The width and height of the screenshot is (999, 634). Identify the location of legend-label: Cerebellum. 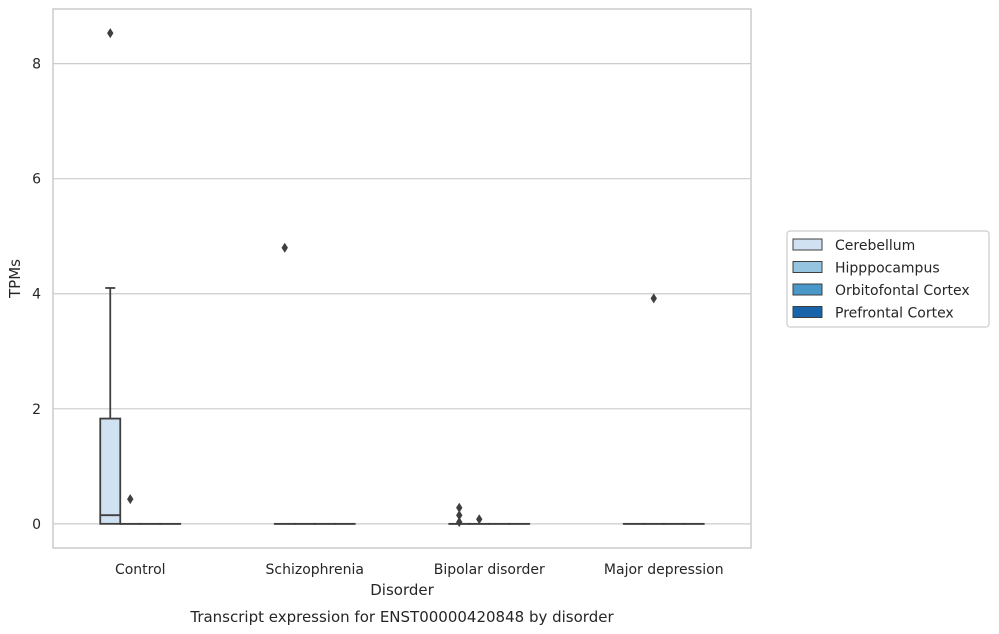
(875, 246).